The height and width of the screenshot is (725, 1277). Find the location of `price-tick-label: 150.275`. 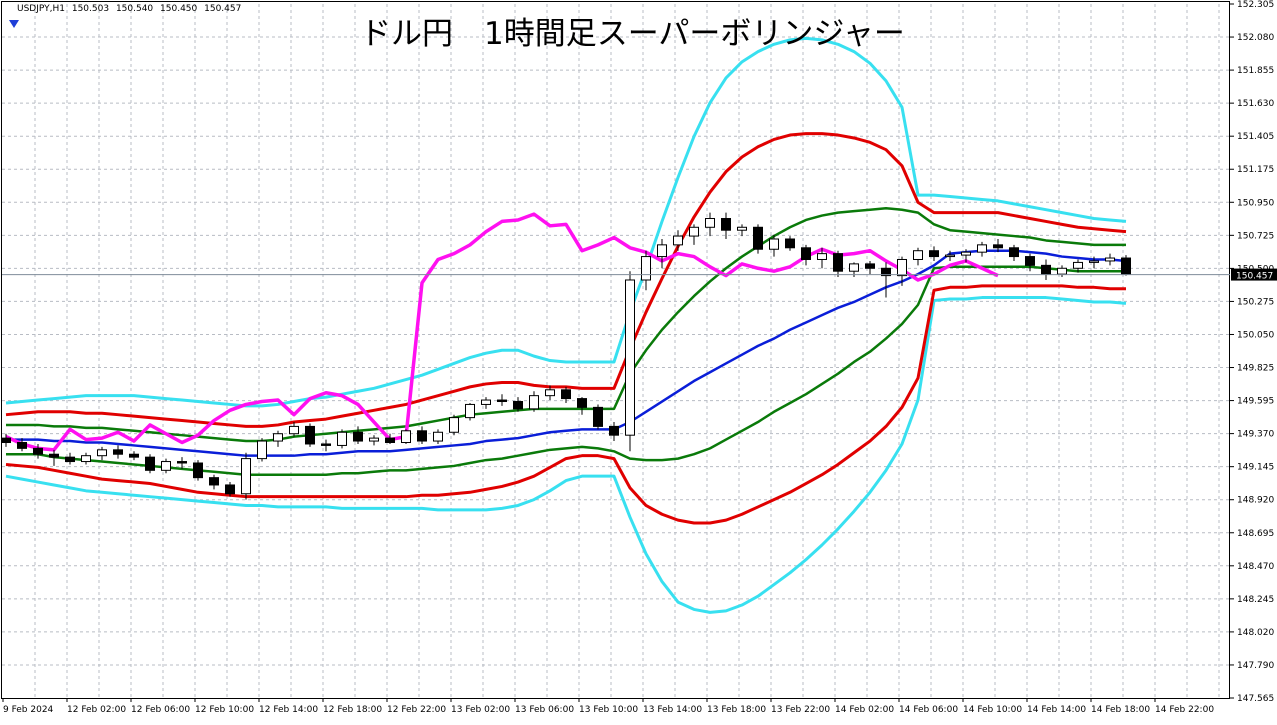

price-tick-label: 150.275 is located at coordinates (1255, 302).